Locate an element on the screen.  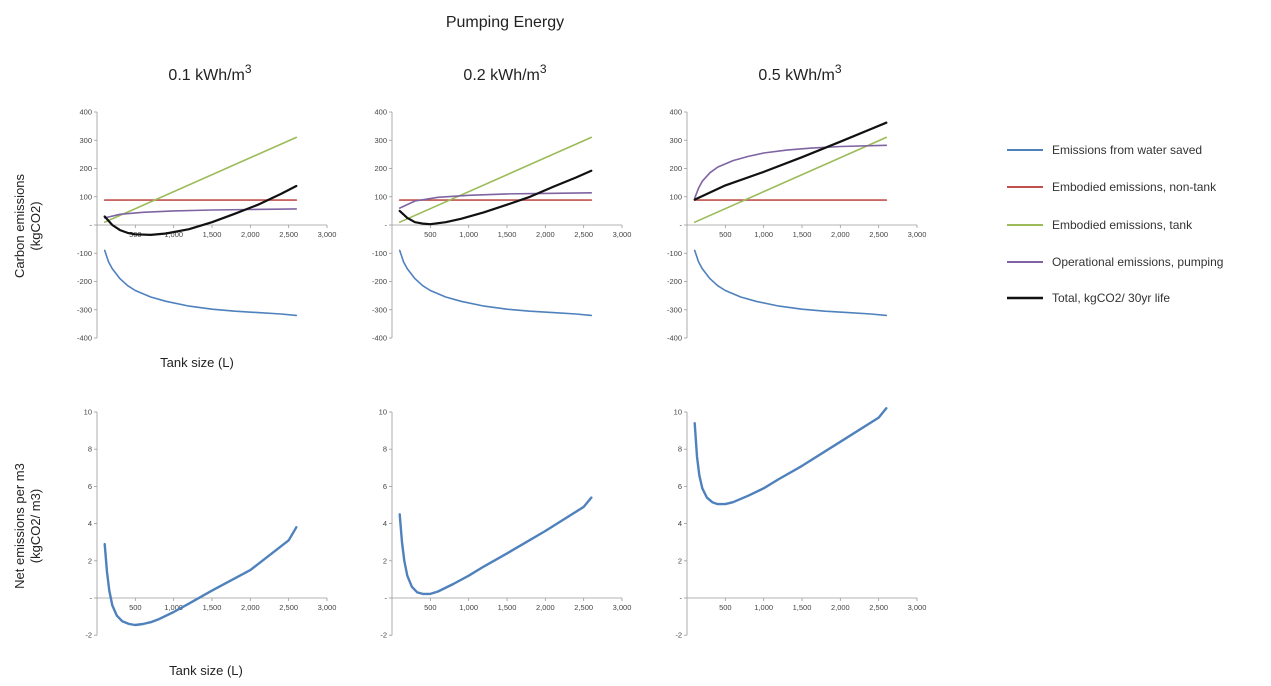
legend-label-total: Total, kgCO2/ 30yr life is located at coordinates (1111, 298).